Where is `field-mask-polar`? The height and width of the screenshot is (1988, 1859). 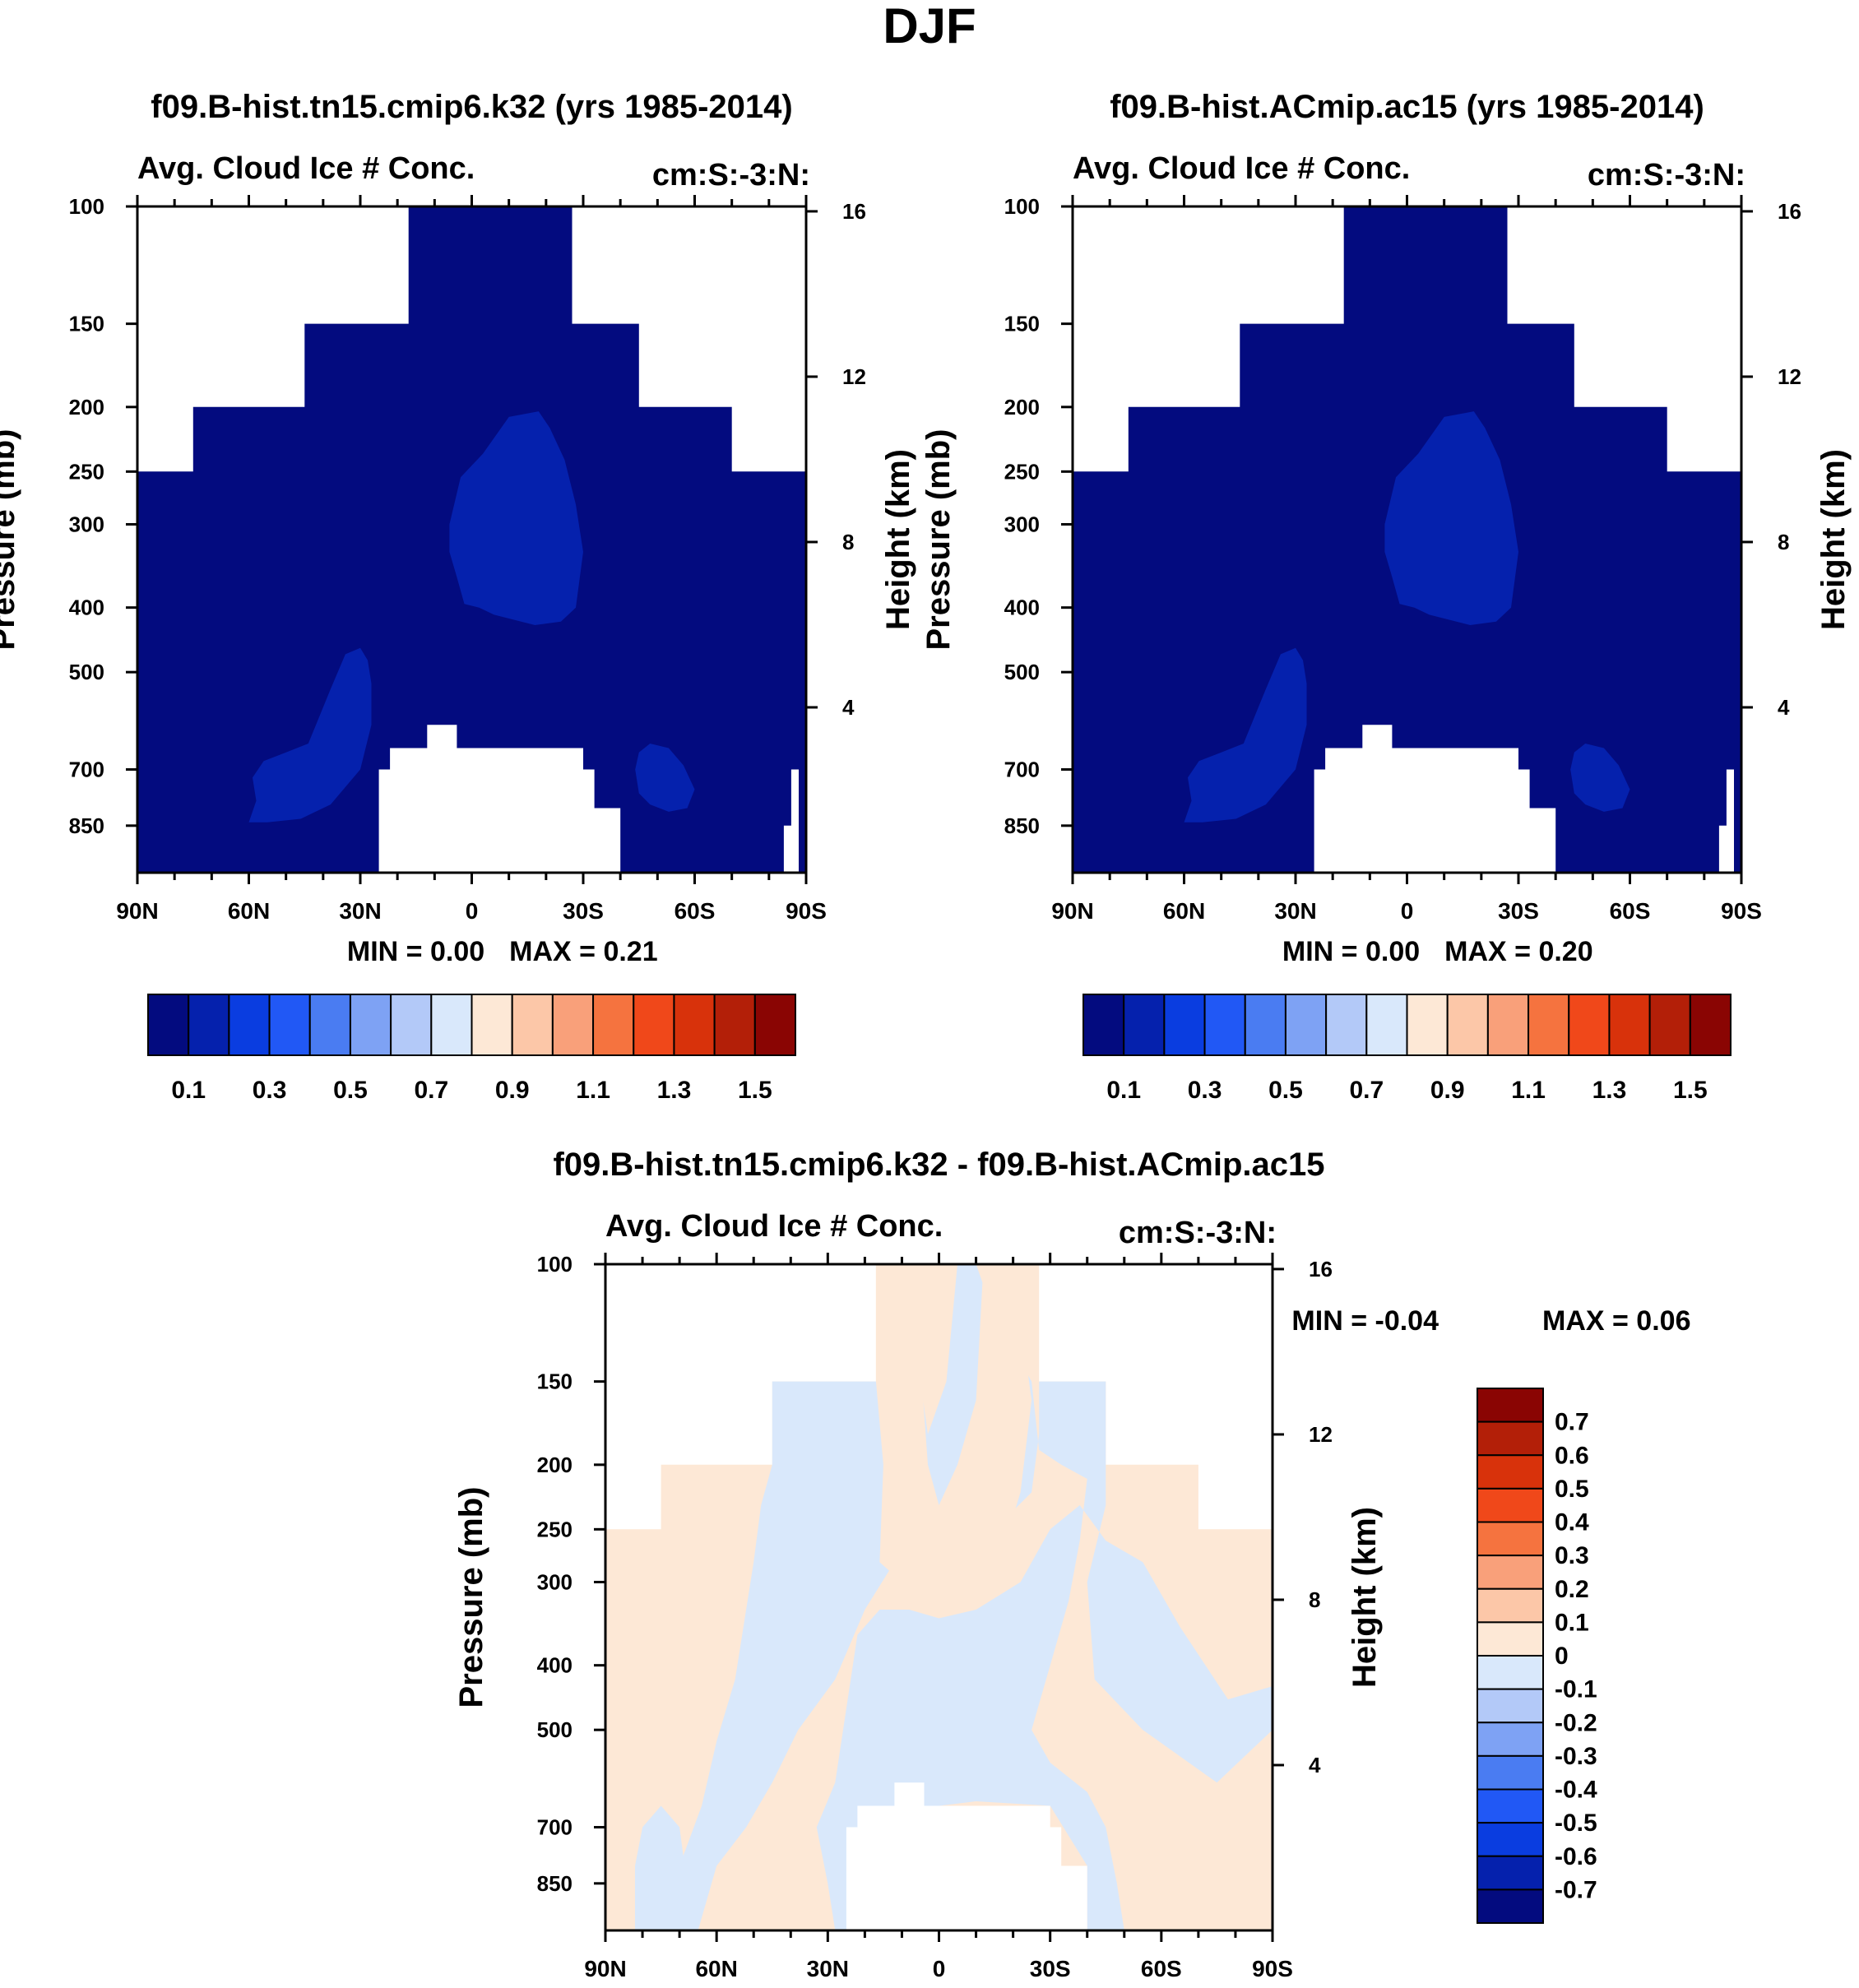
field-mask-polar is located at coordinates (1726, 821).